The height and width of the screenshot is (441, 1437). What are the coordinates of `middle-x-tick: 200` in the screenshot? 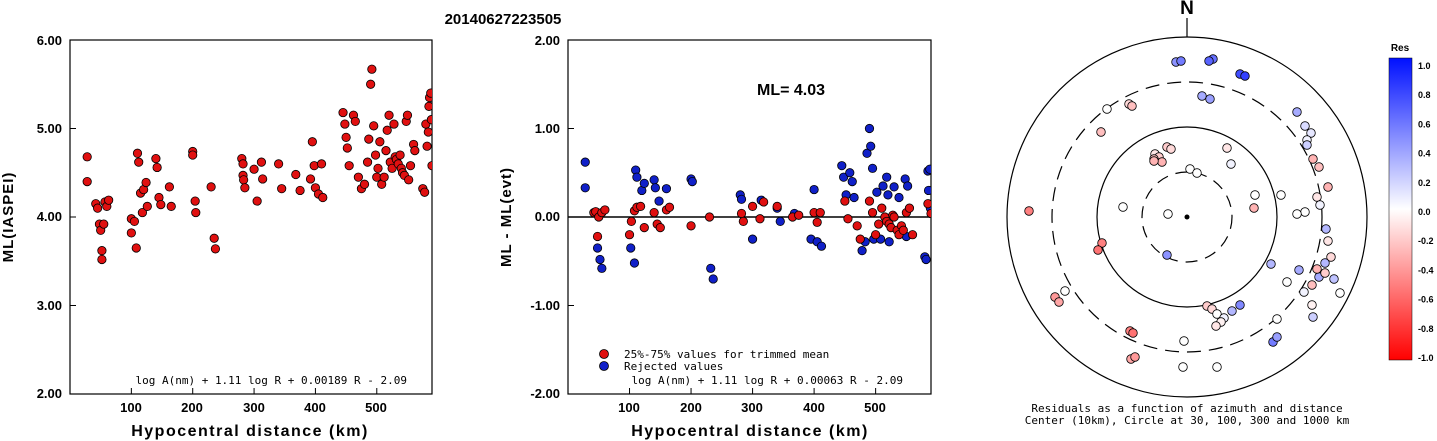 It's located at (691, 407).